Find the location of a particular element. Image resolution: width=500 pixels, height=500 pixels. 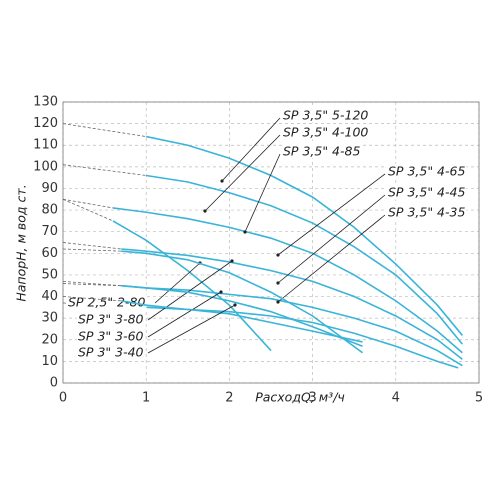

x-tick-label: 4 is located at coordinates (396, 398).